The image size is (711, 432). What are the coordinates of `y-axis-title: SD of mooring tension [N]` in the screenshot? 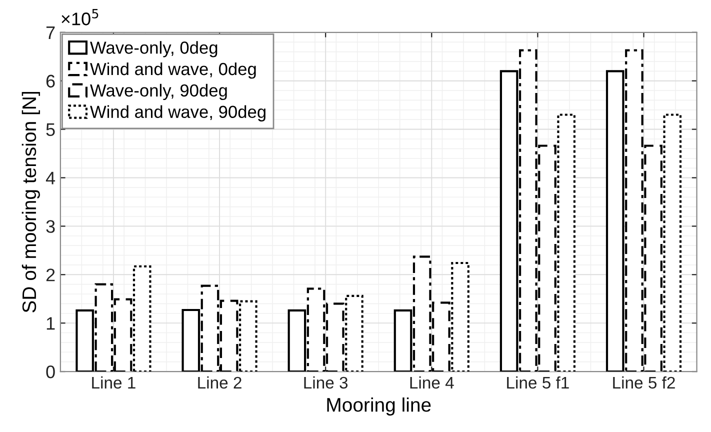 It's located at (31, 202).